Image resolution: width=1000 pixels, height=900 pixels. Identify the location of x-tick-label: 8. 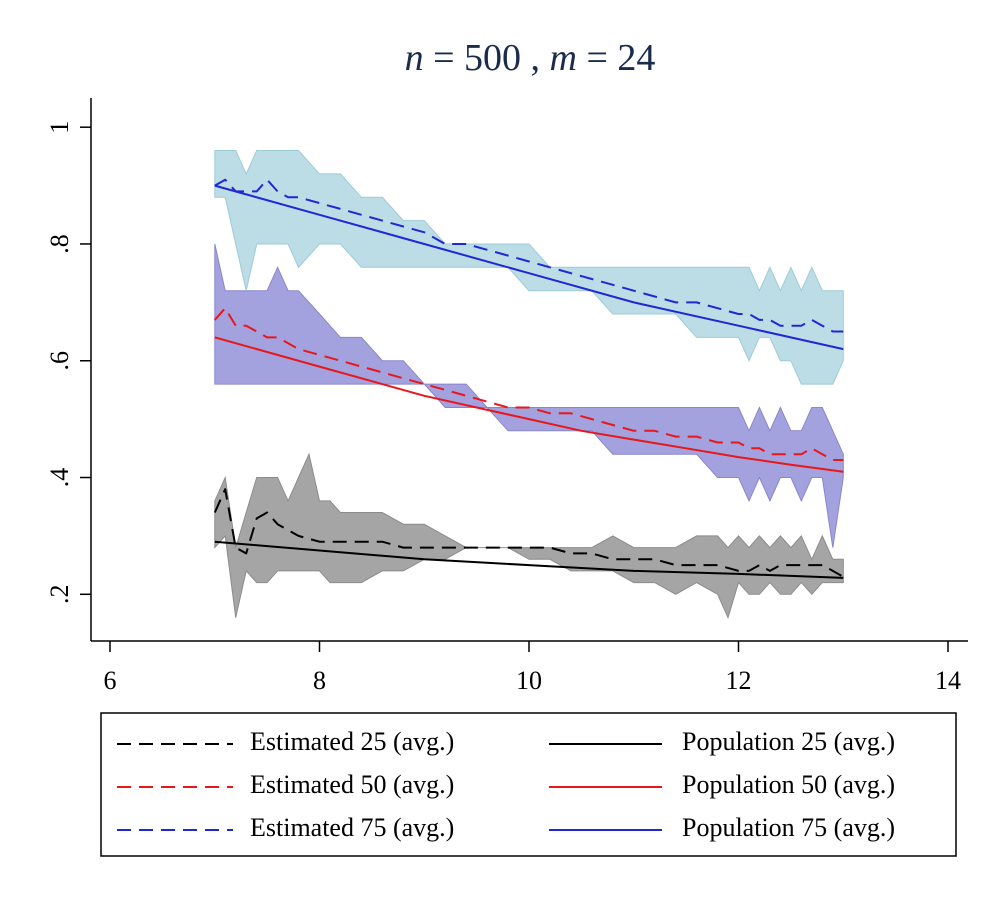
(319, 680).